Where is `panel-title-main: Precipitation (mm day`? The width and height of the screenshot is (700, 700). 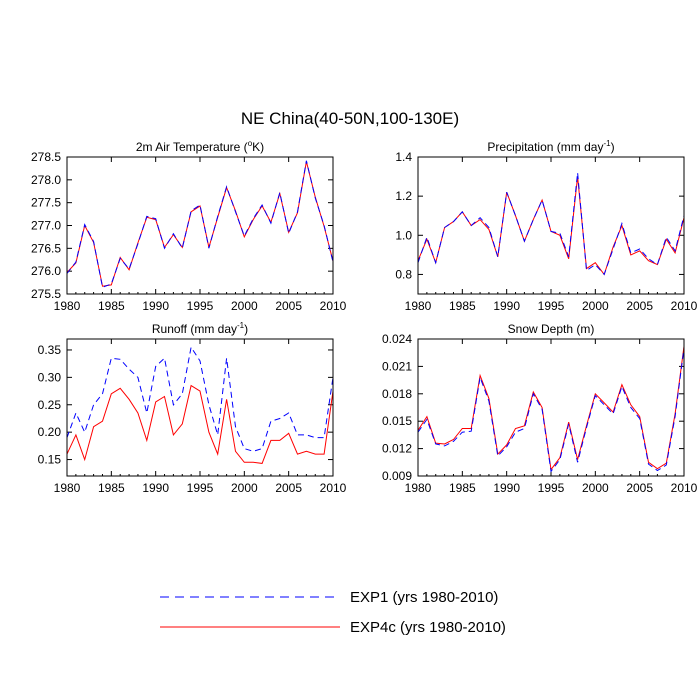
panel-title-main: Precipitation (mm day is located at coordinates (545, 147).